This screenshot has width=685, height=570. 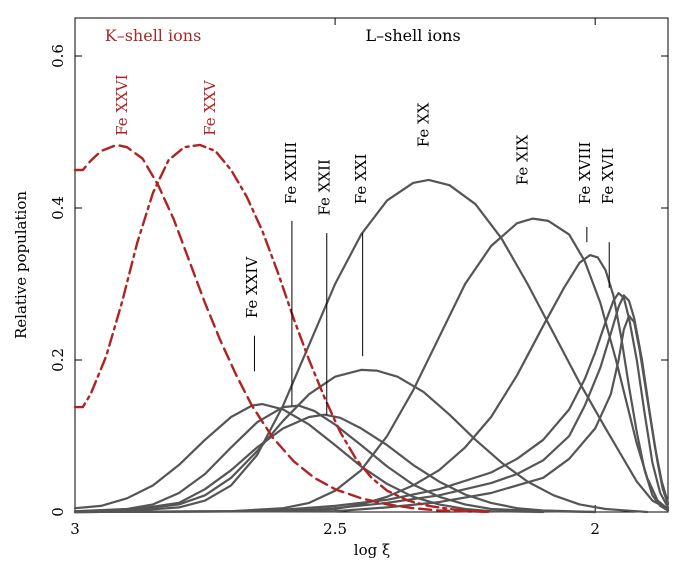 I want to click on series-label-fe-xxvi: Fe XXVI, so click(x=122, y=104).